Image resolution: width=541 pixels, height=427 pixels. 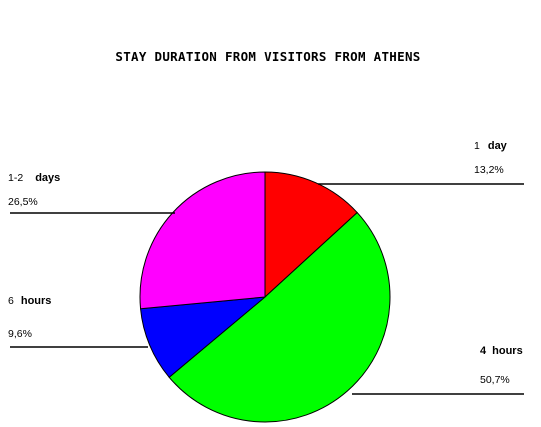 I want to click on slice-value-6-hours: 9,6%, so click(x=20, y=334).